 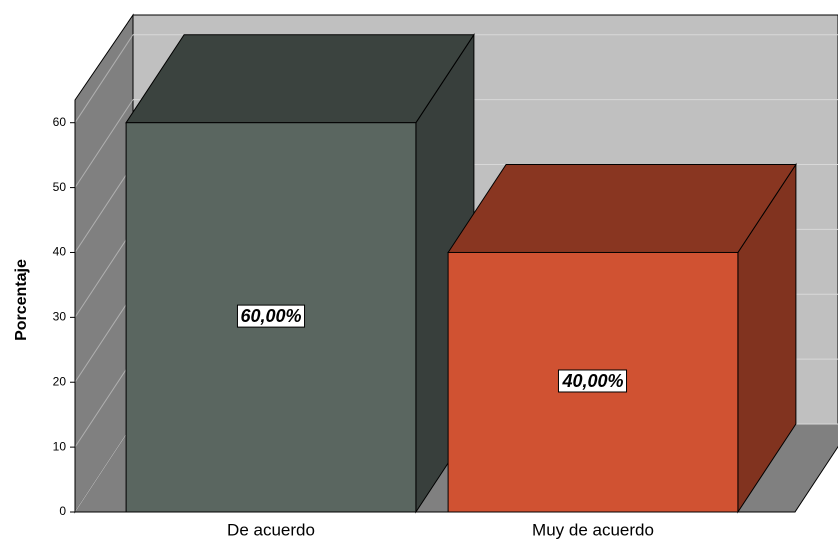 I want to click on y-tick-label: 30, so click(x=60, y=317).